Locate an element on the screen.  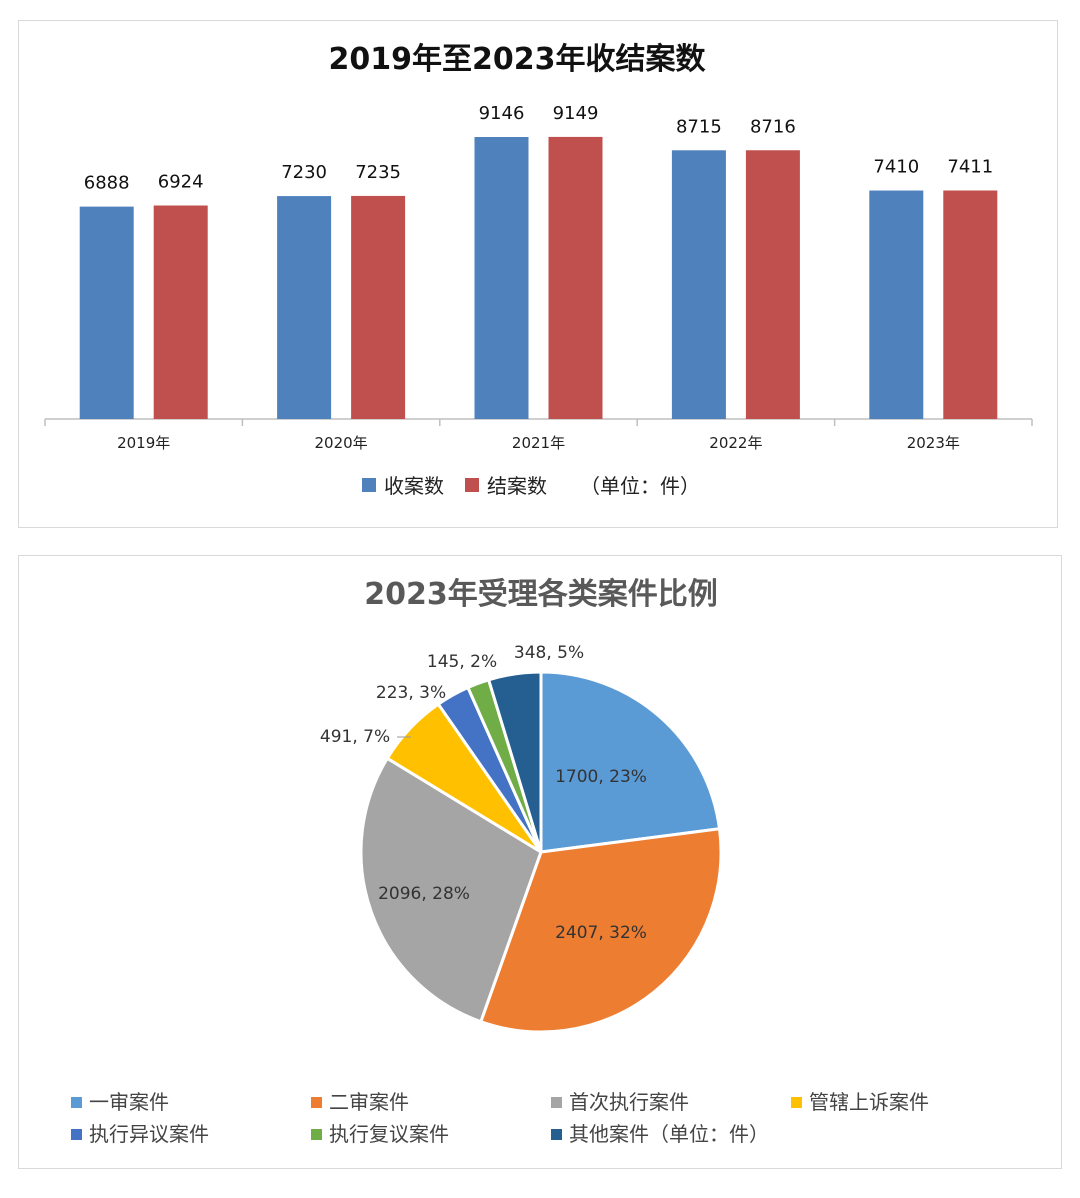
legend-label: 收案数 is located at coordinates (414, 486).